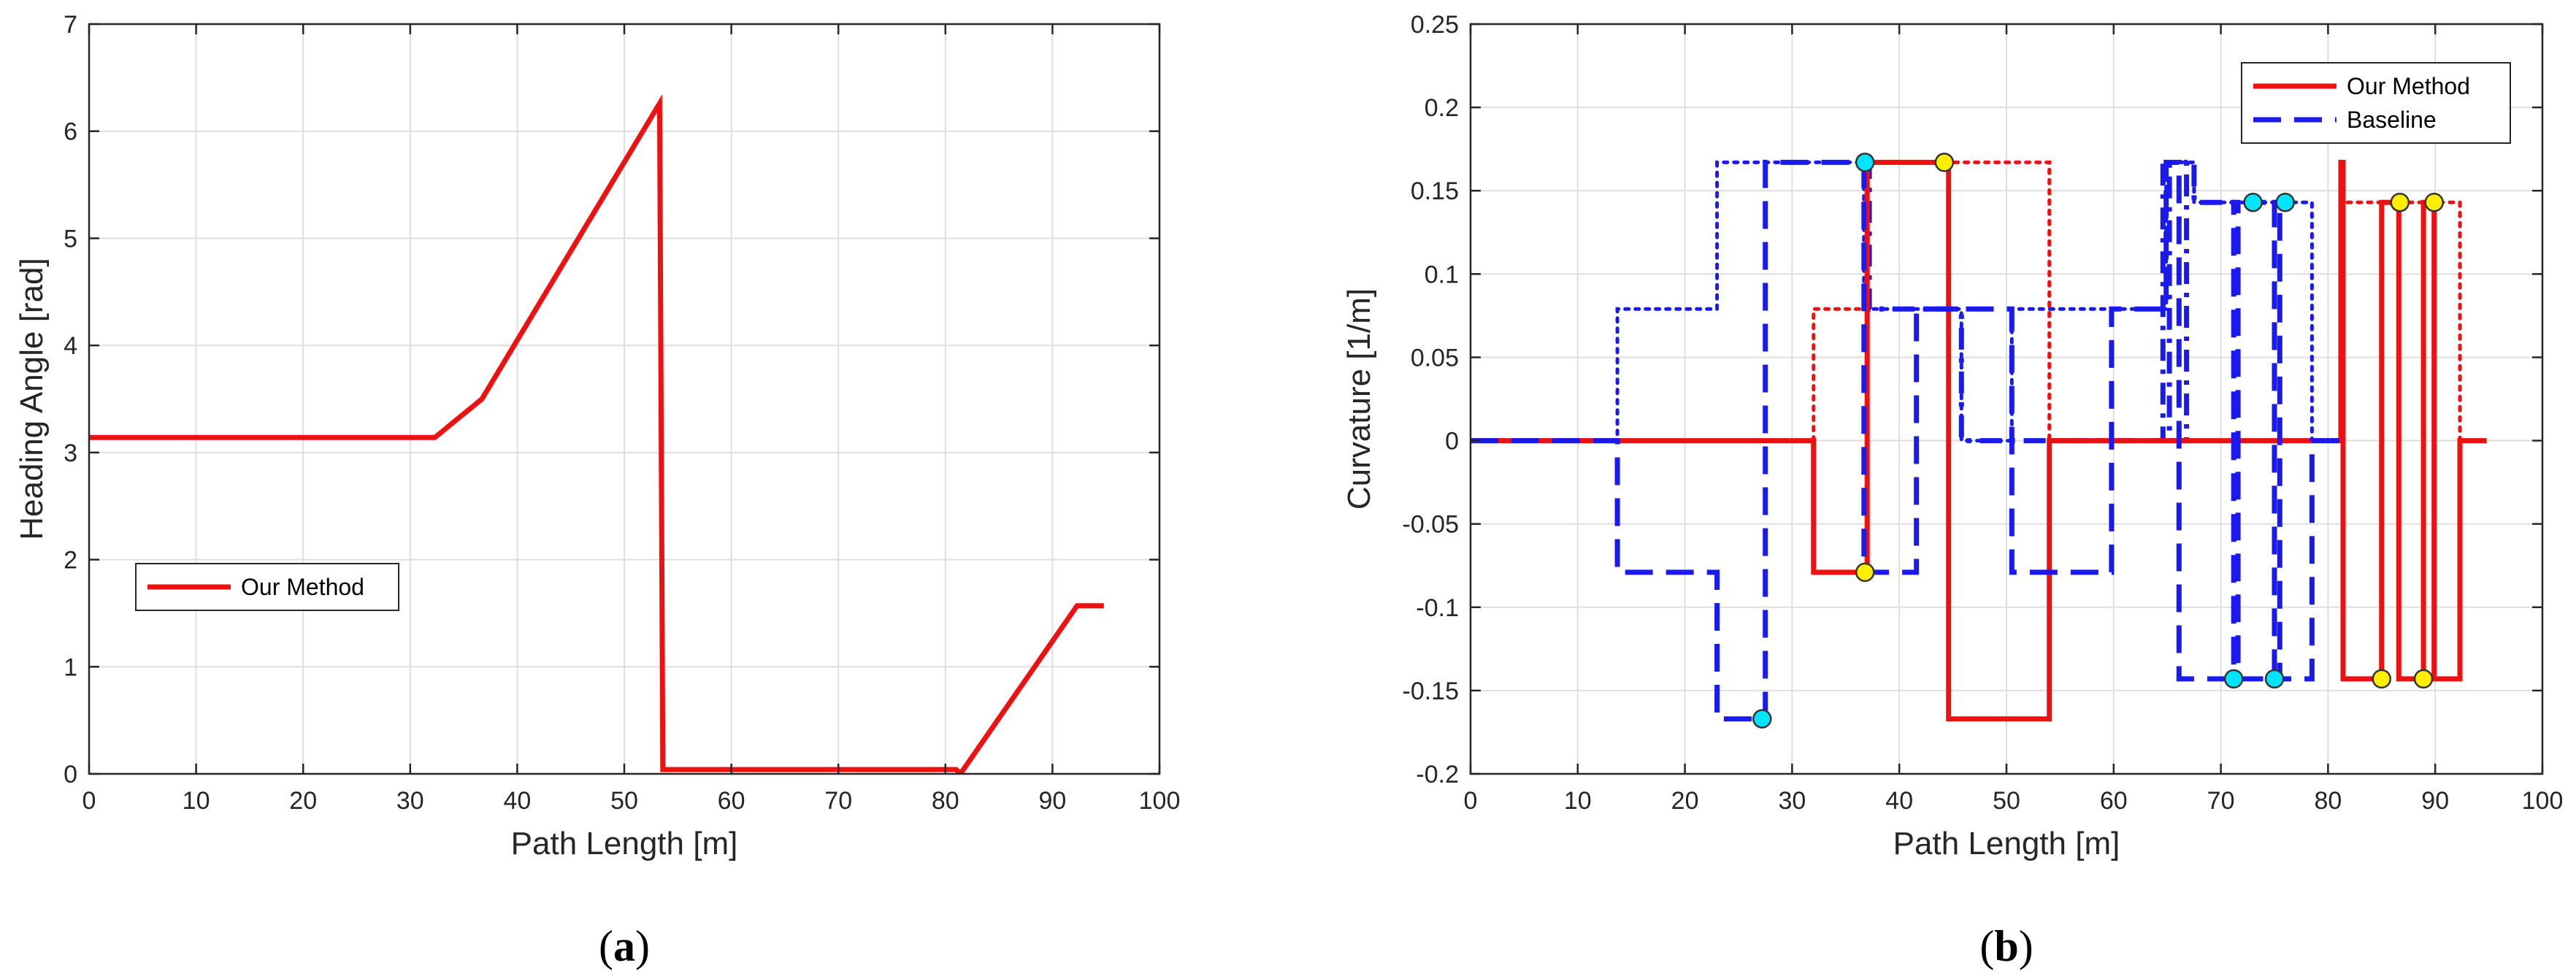  Describe the element at coordinates (70, 25) in the screenshot. I see `panel-a-y-tick-label: 7` at that location.